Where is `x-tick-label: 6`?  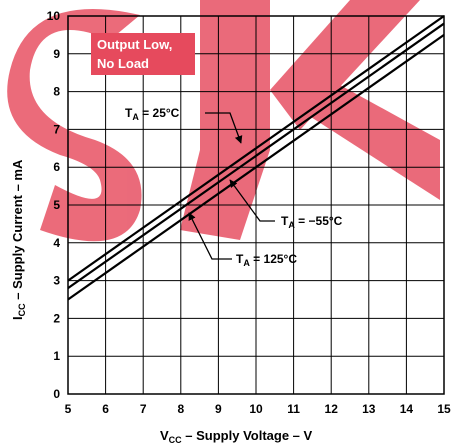 x-tick-label: 6 is located at coordinates (105, 409).